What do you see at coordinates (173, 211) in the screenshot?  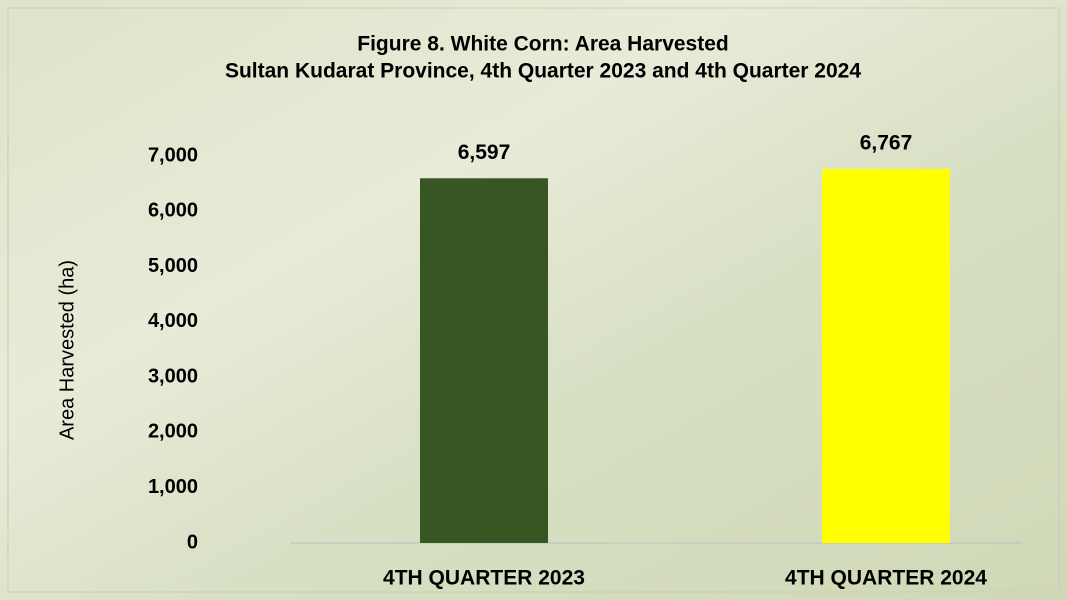 I see `y-tick-label: 6,000` at bounding box center [173, 211].